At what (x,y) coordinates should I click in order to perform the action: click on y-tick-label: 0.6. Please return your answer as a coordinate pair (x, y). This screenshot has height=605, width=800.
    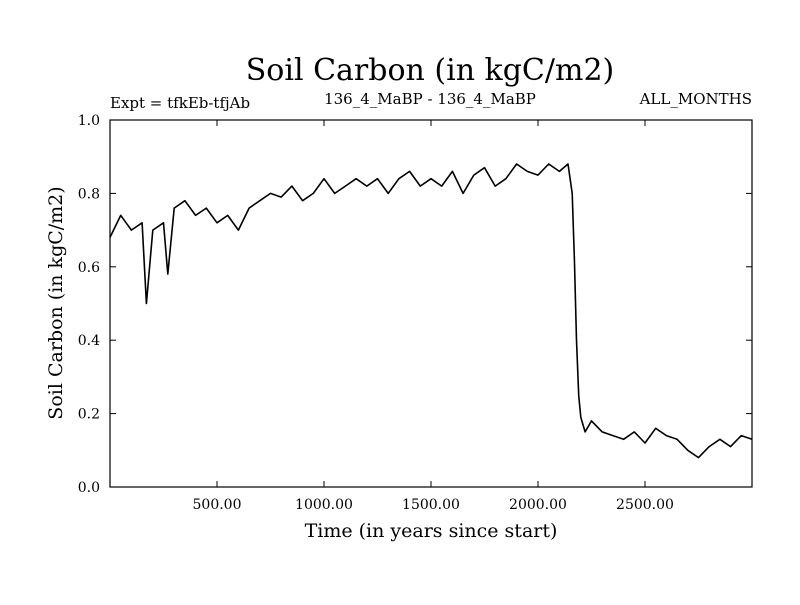
    Looking at the image, I should click on (89, 268).